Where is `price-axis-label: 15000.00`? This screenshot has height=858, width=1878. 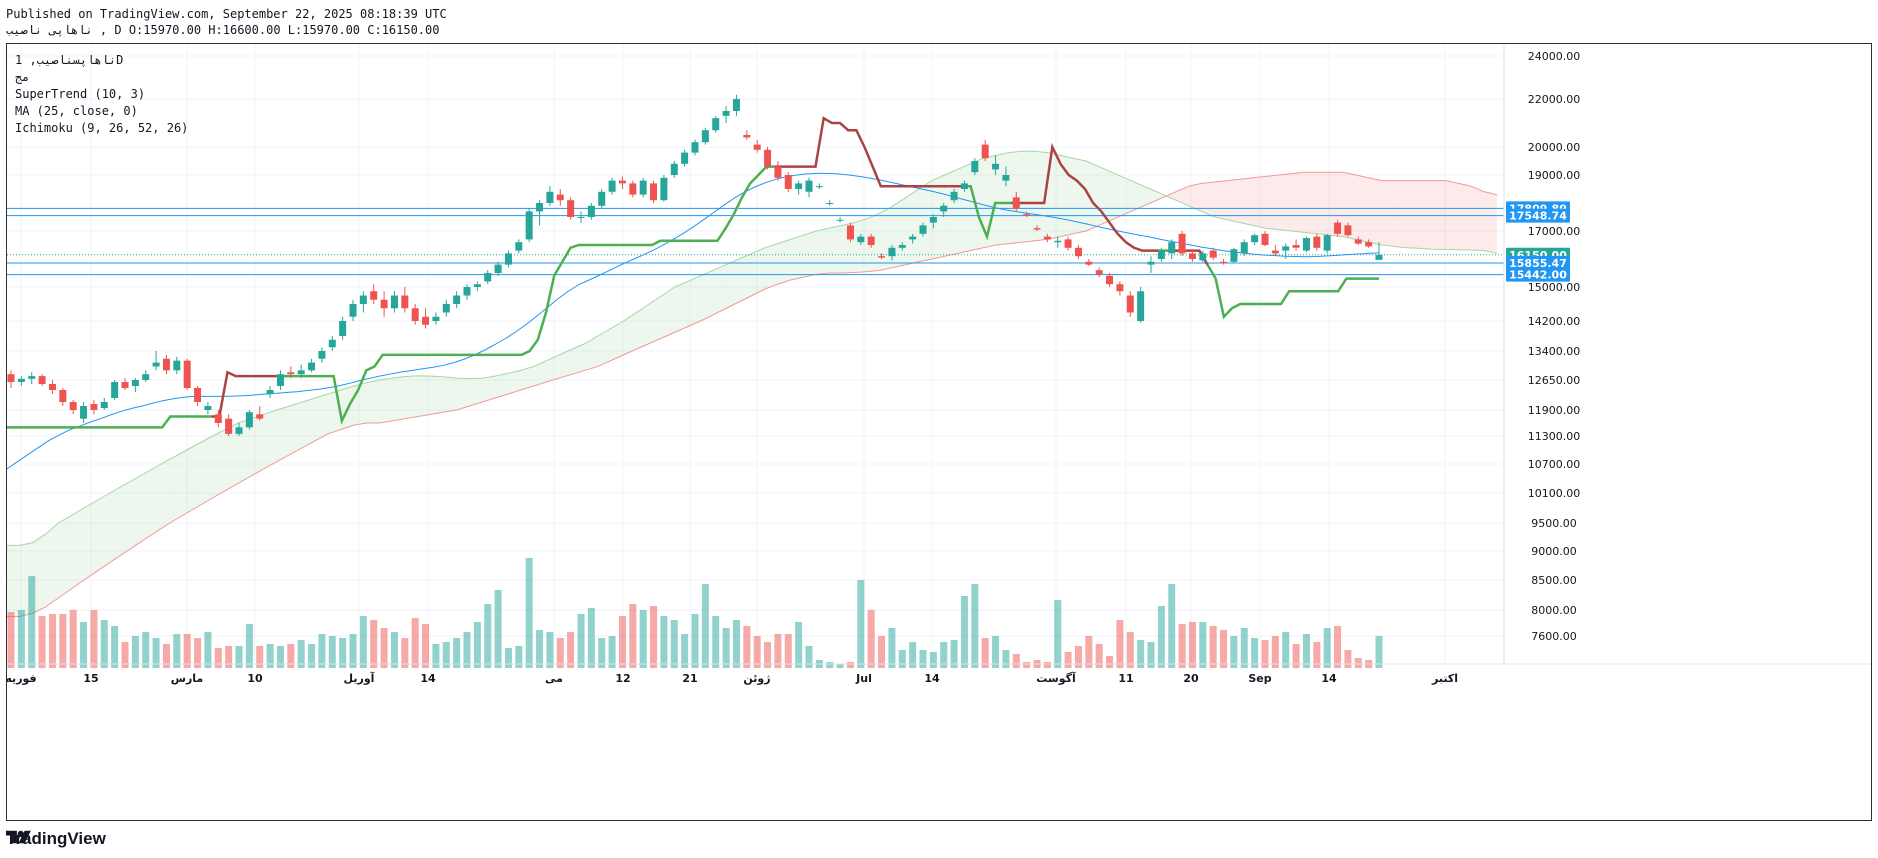 price-axis-label: 15000.00 is located at coordinates (1554, 287).